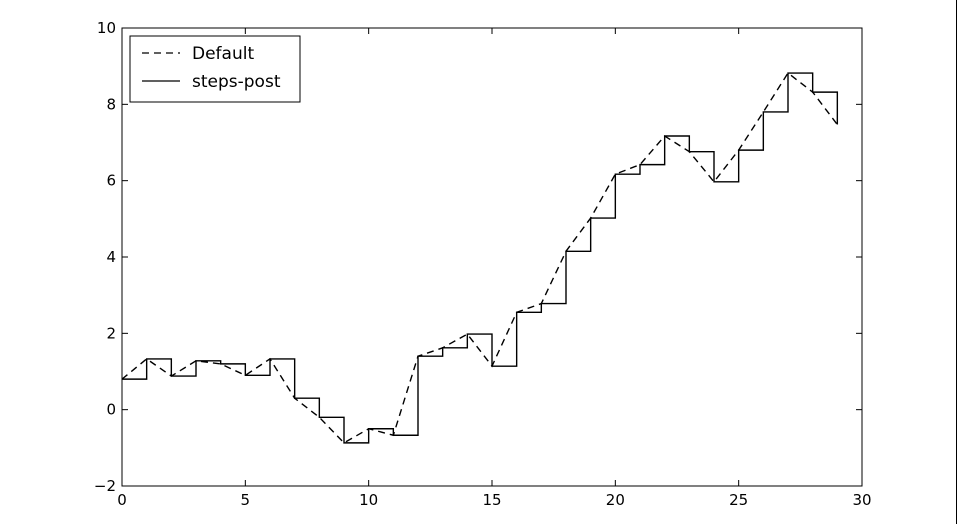 The height and width of the screenshot is (524, 957). Describe the element at coordinates (111, 333) in the screenshot. I see `y-tick-label: 2` at that location.